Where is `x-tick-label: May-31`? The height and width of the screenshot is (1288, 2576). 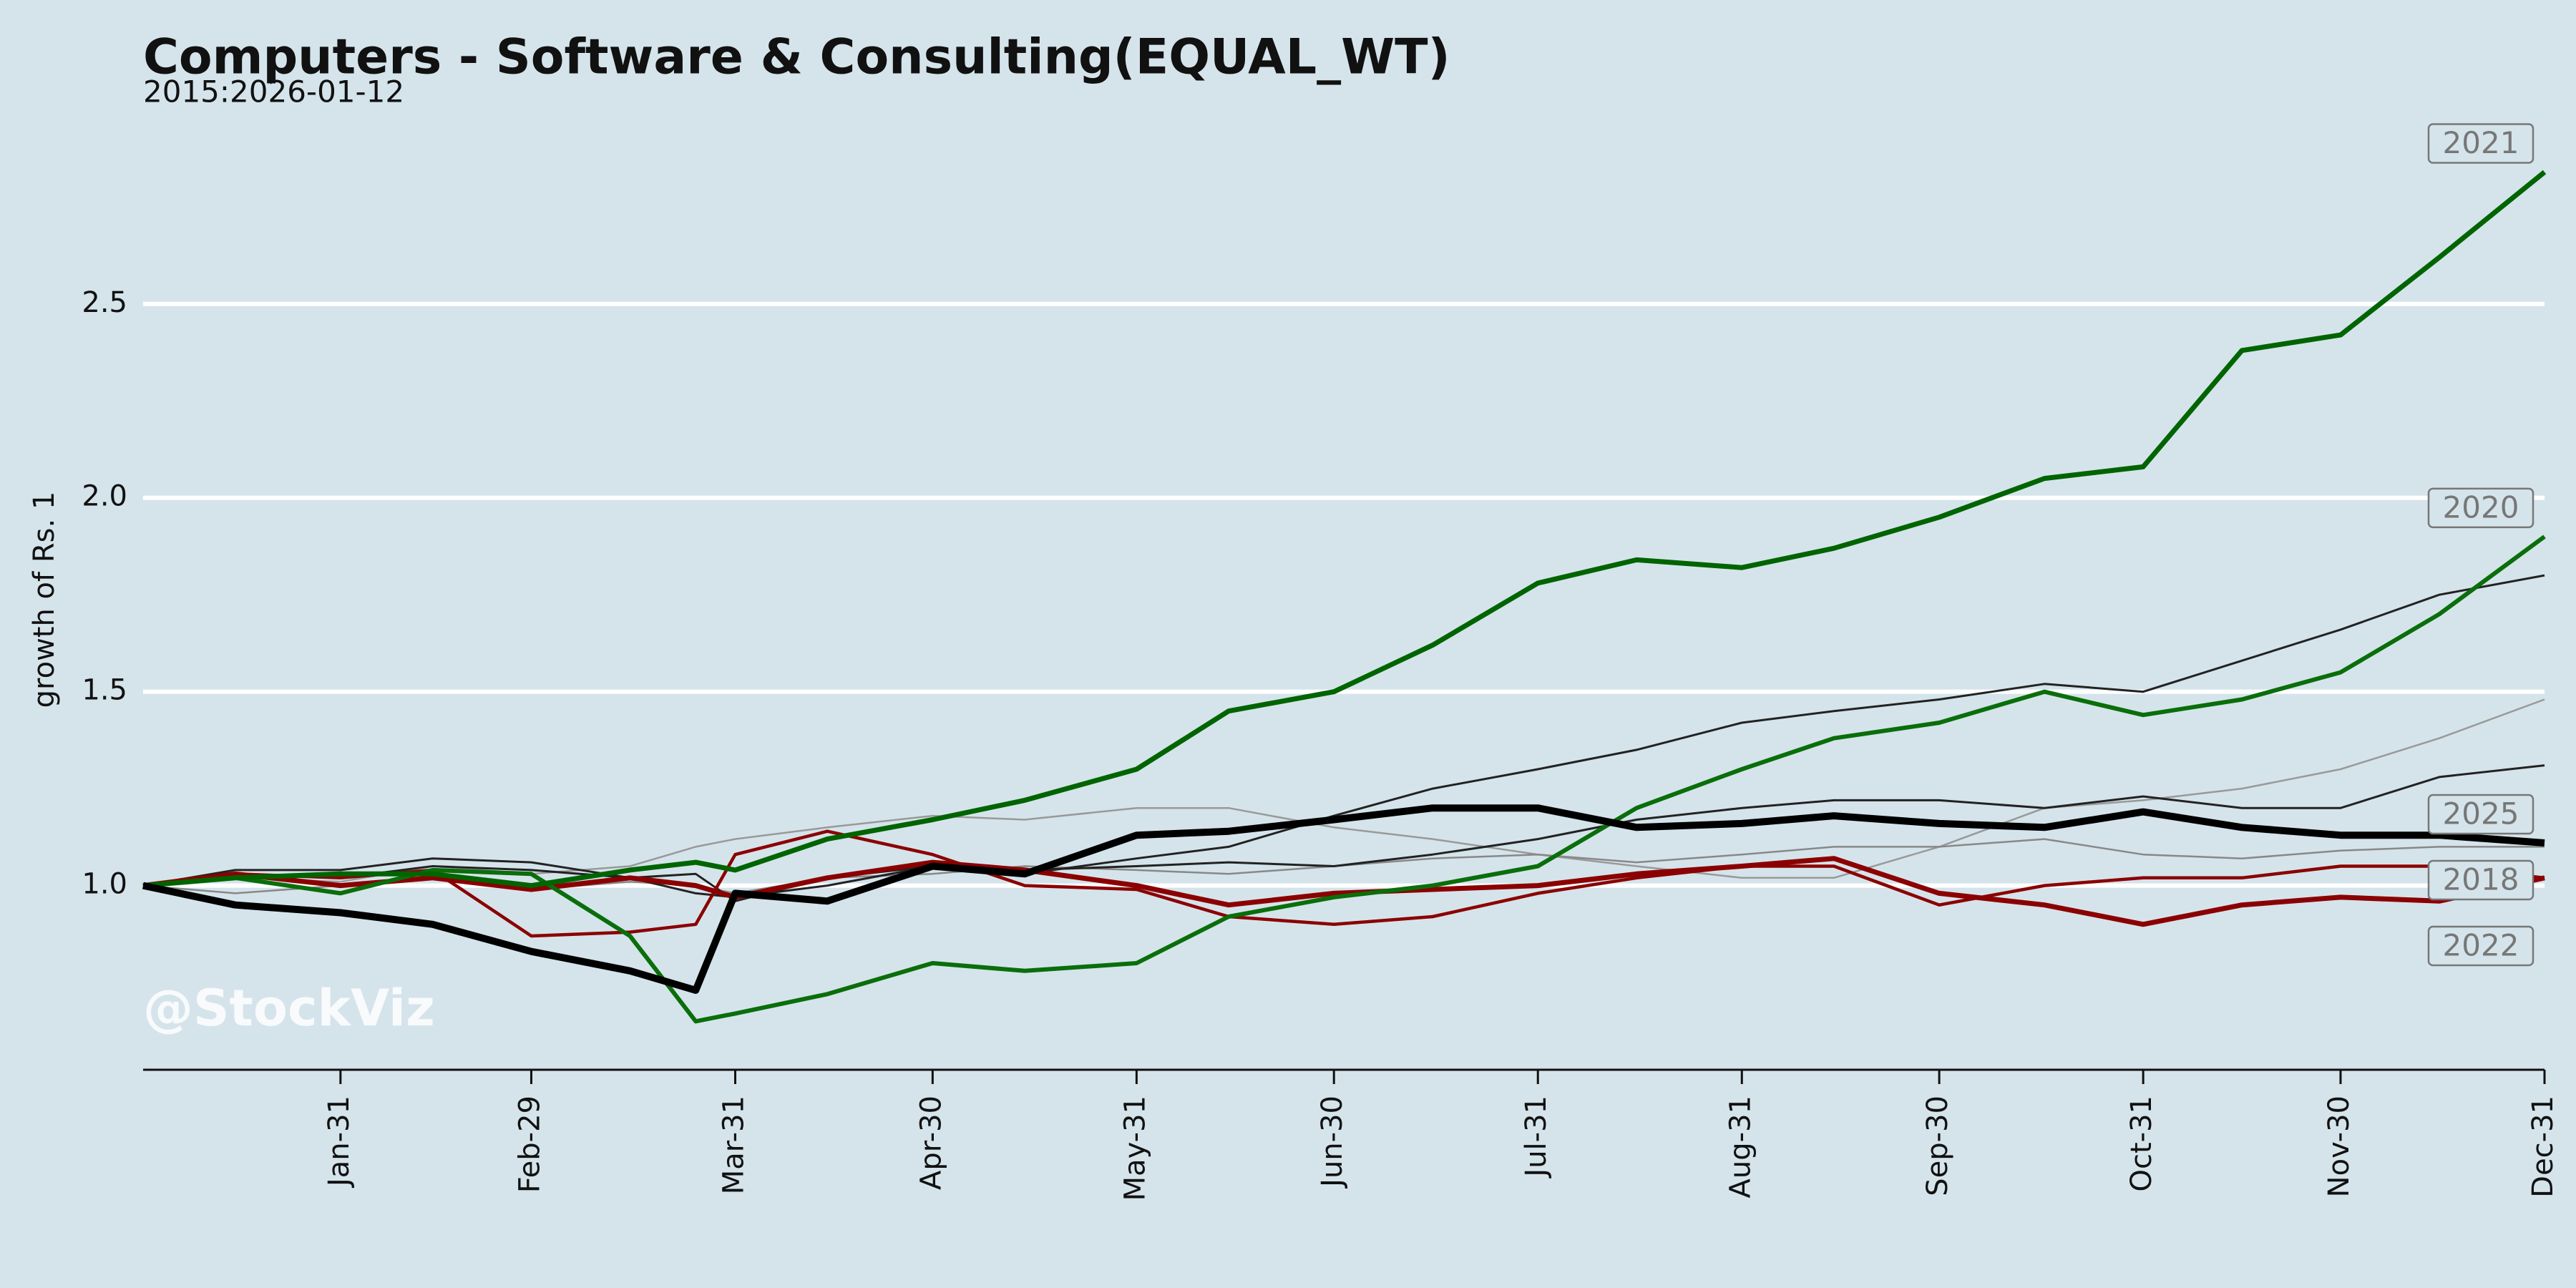
x-tick-label: May-31 is located at coordinates (1134, 1148).